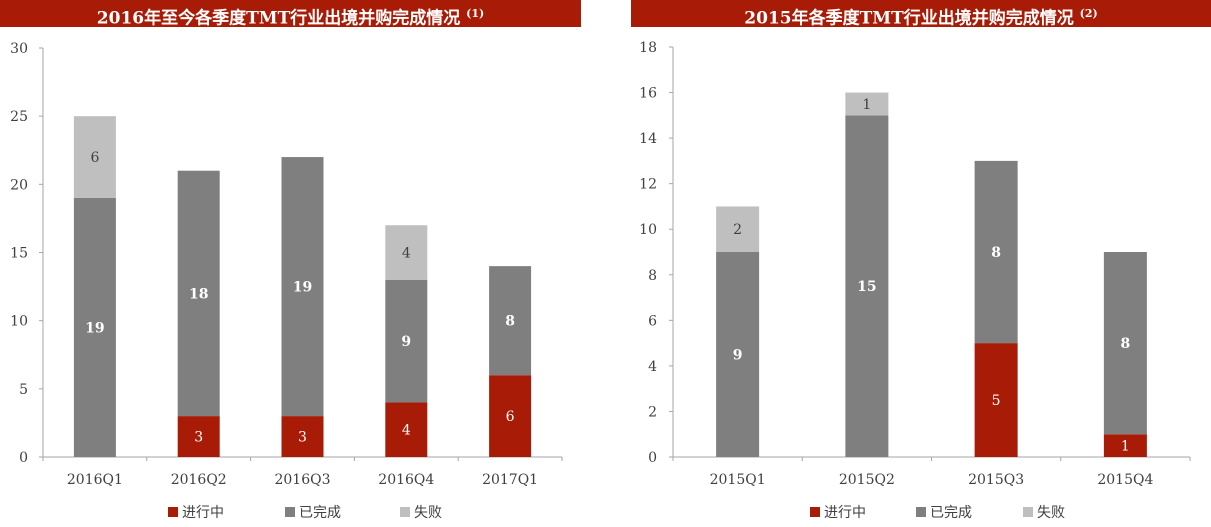 The width and height of the screenshot is (1211, 527). I want to click on data-label: 15, so click(866, 287).